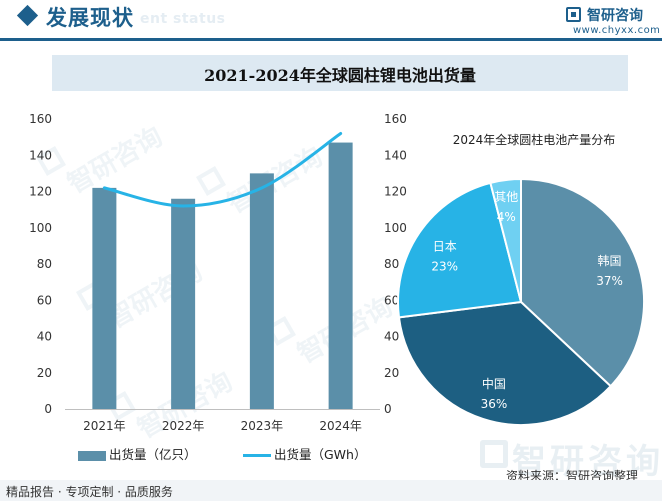 The image size is (662, 501). Describe the element at coordinates (257, 455) in the screenshot. I see `legend-line-swatch` at that location.